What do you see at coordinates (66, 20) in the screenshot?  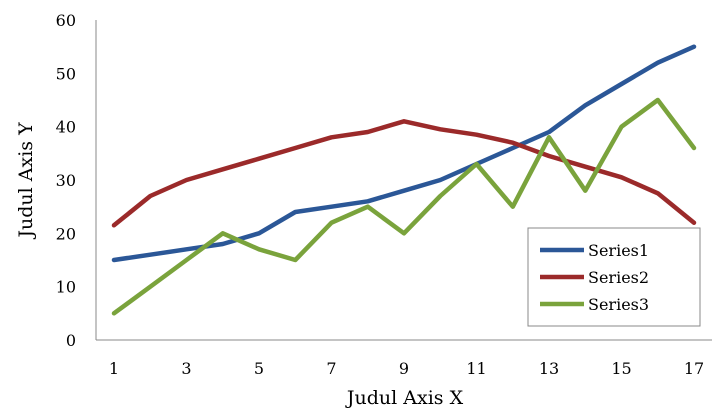 I see `y-tick-label: 60` at bounding box center [66, 20].